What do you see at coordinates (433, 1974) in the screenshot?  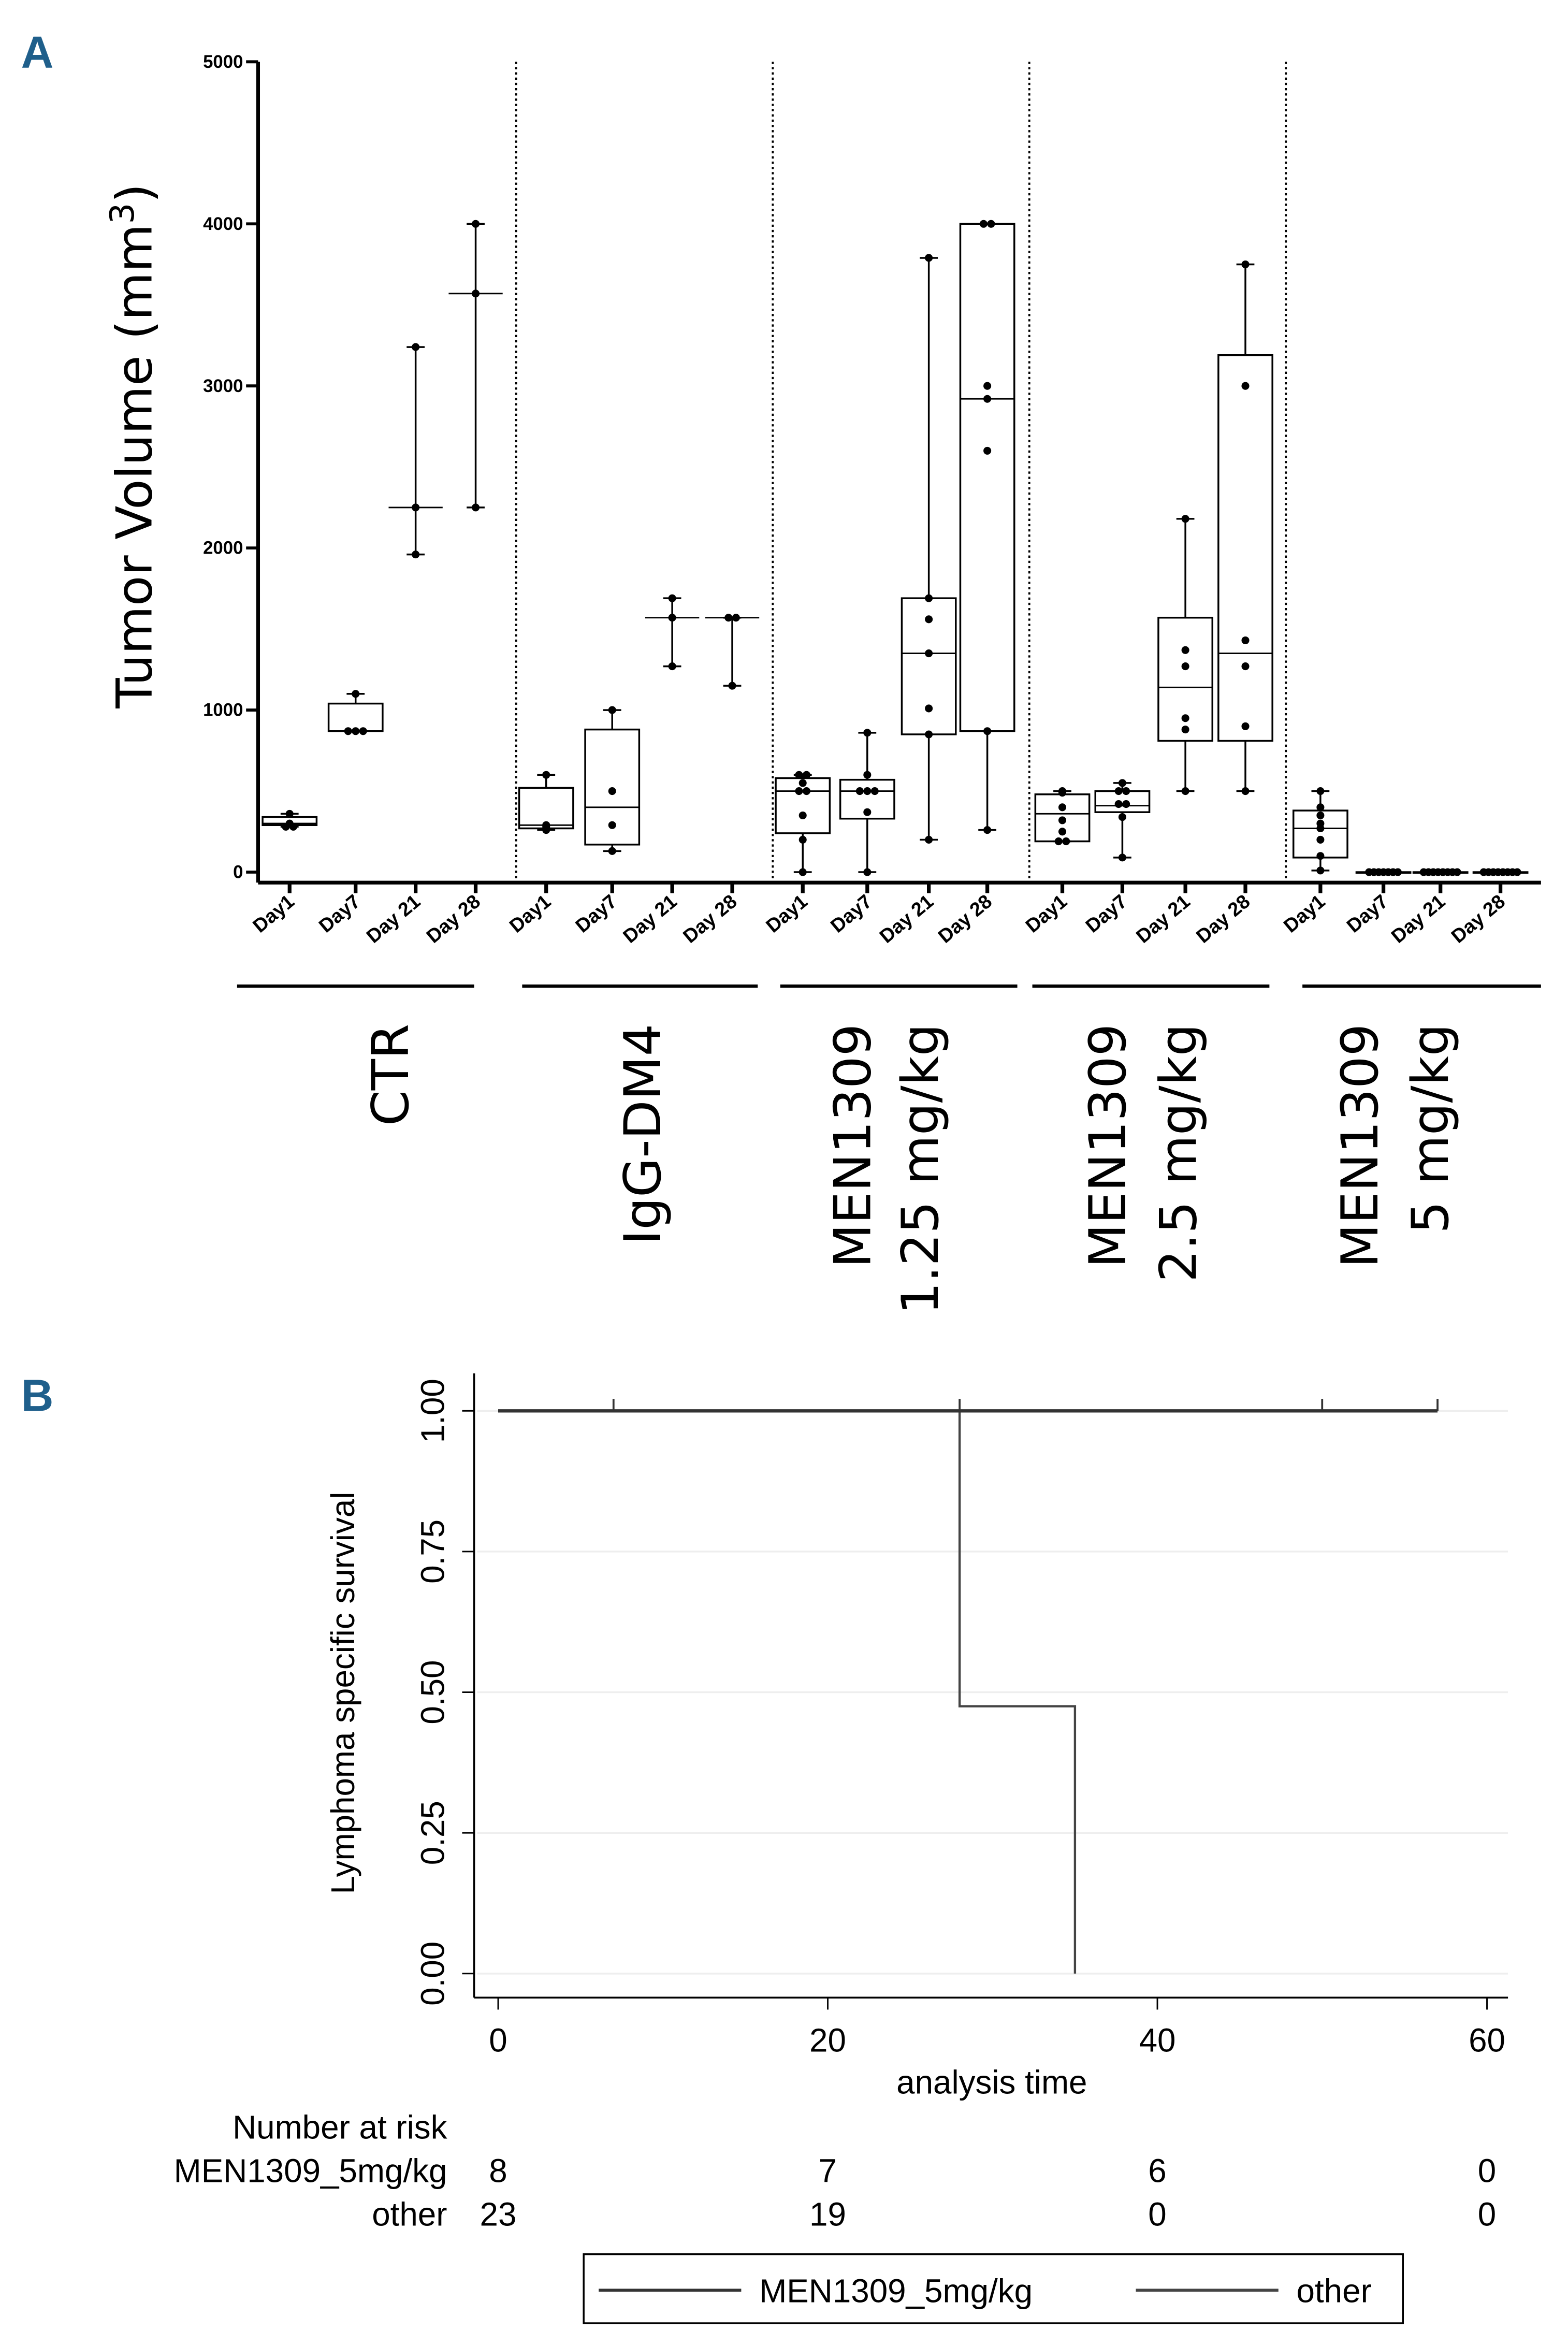 I see `y-tick-label: 0.00` at bounding box center [433, 1974].